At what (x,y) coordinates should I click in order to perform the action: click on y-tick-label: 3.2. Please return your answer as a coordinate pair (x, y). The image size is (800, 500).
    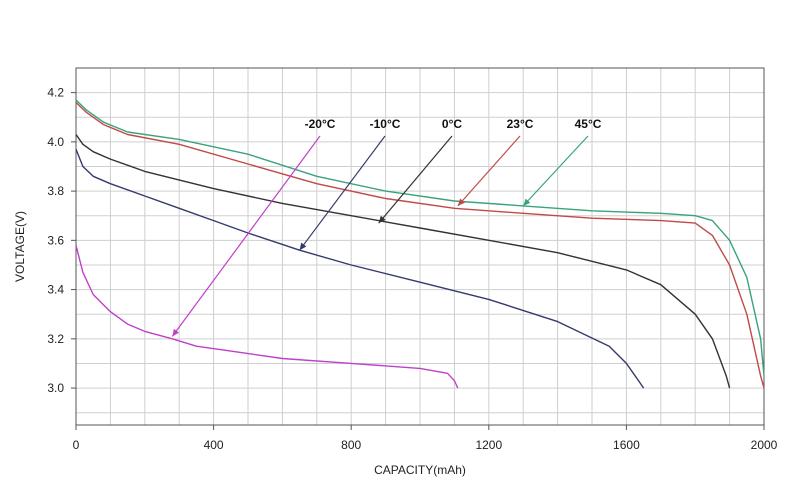
    Looking at the image, I should click on (55, 339).